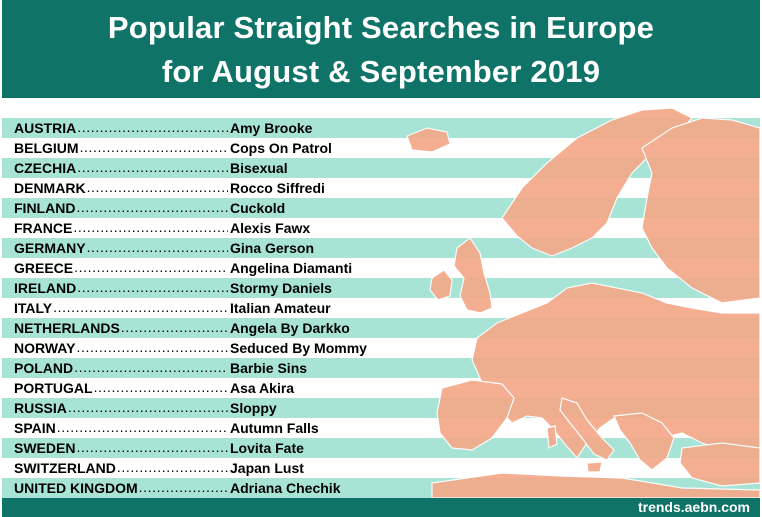 The width and height of the screenshot is (762, 517). I want to click on search-term: Amy Brooke, so click(271, 128).